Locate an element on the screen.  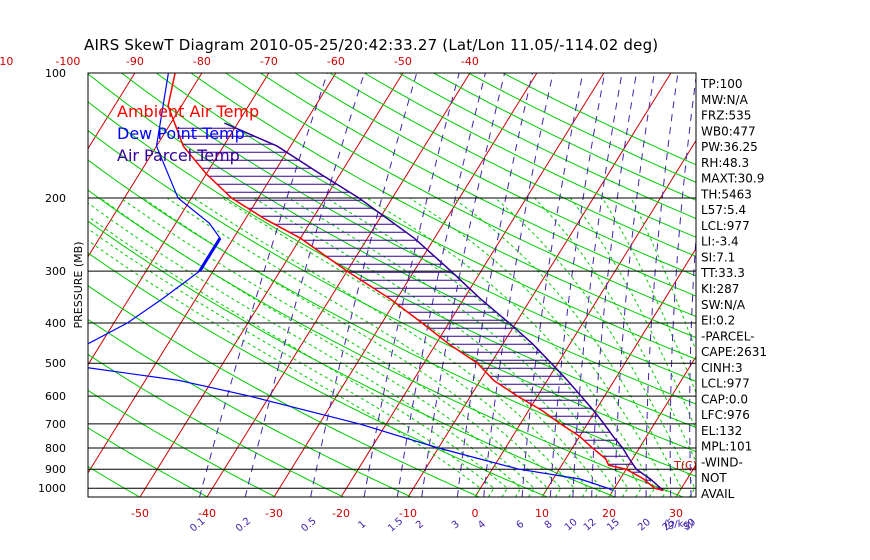
mixing-ratio-tick-label: 10 is located at coordinates (571, 525).